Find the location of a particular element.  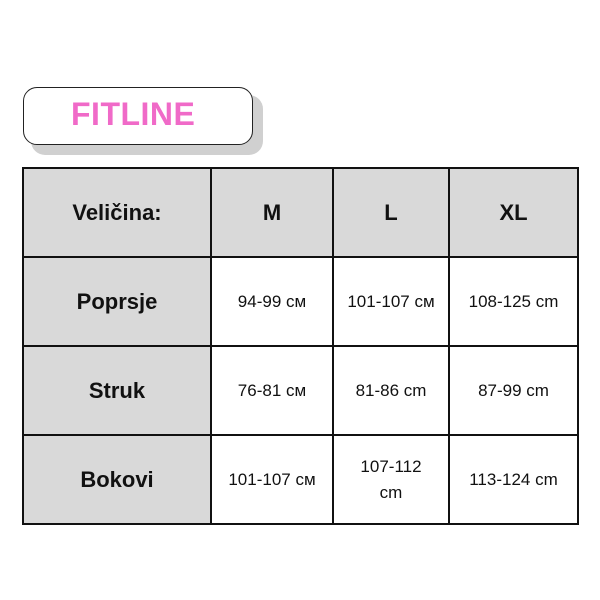

table-cell: 113-124 cm is located at coordinates (513, 479).